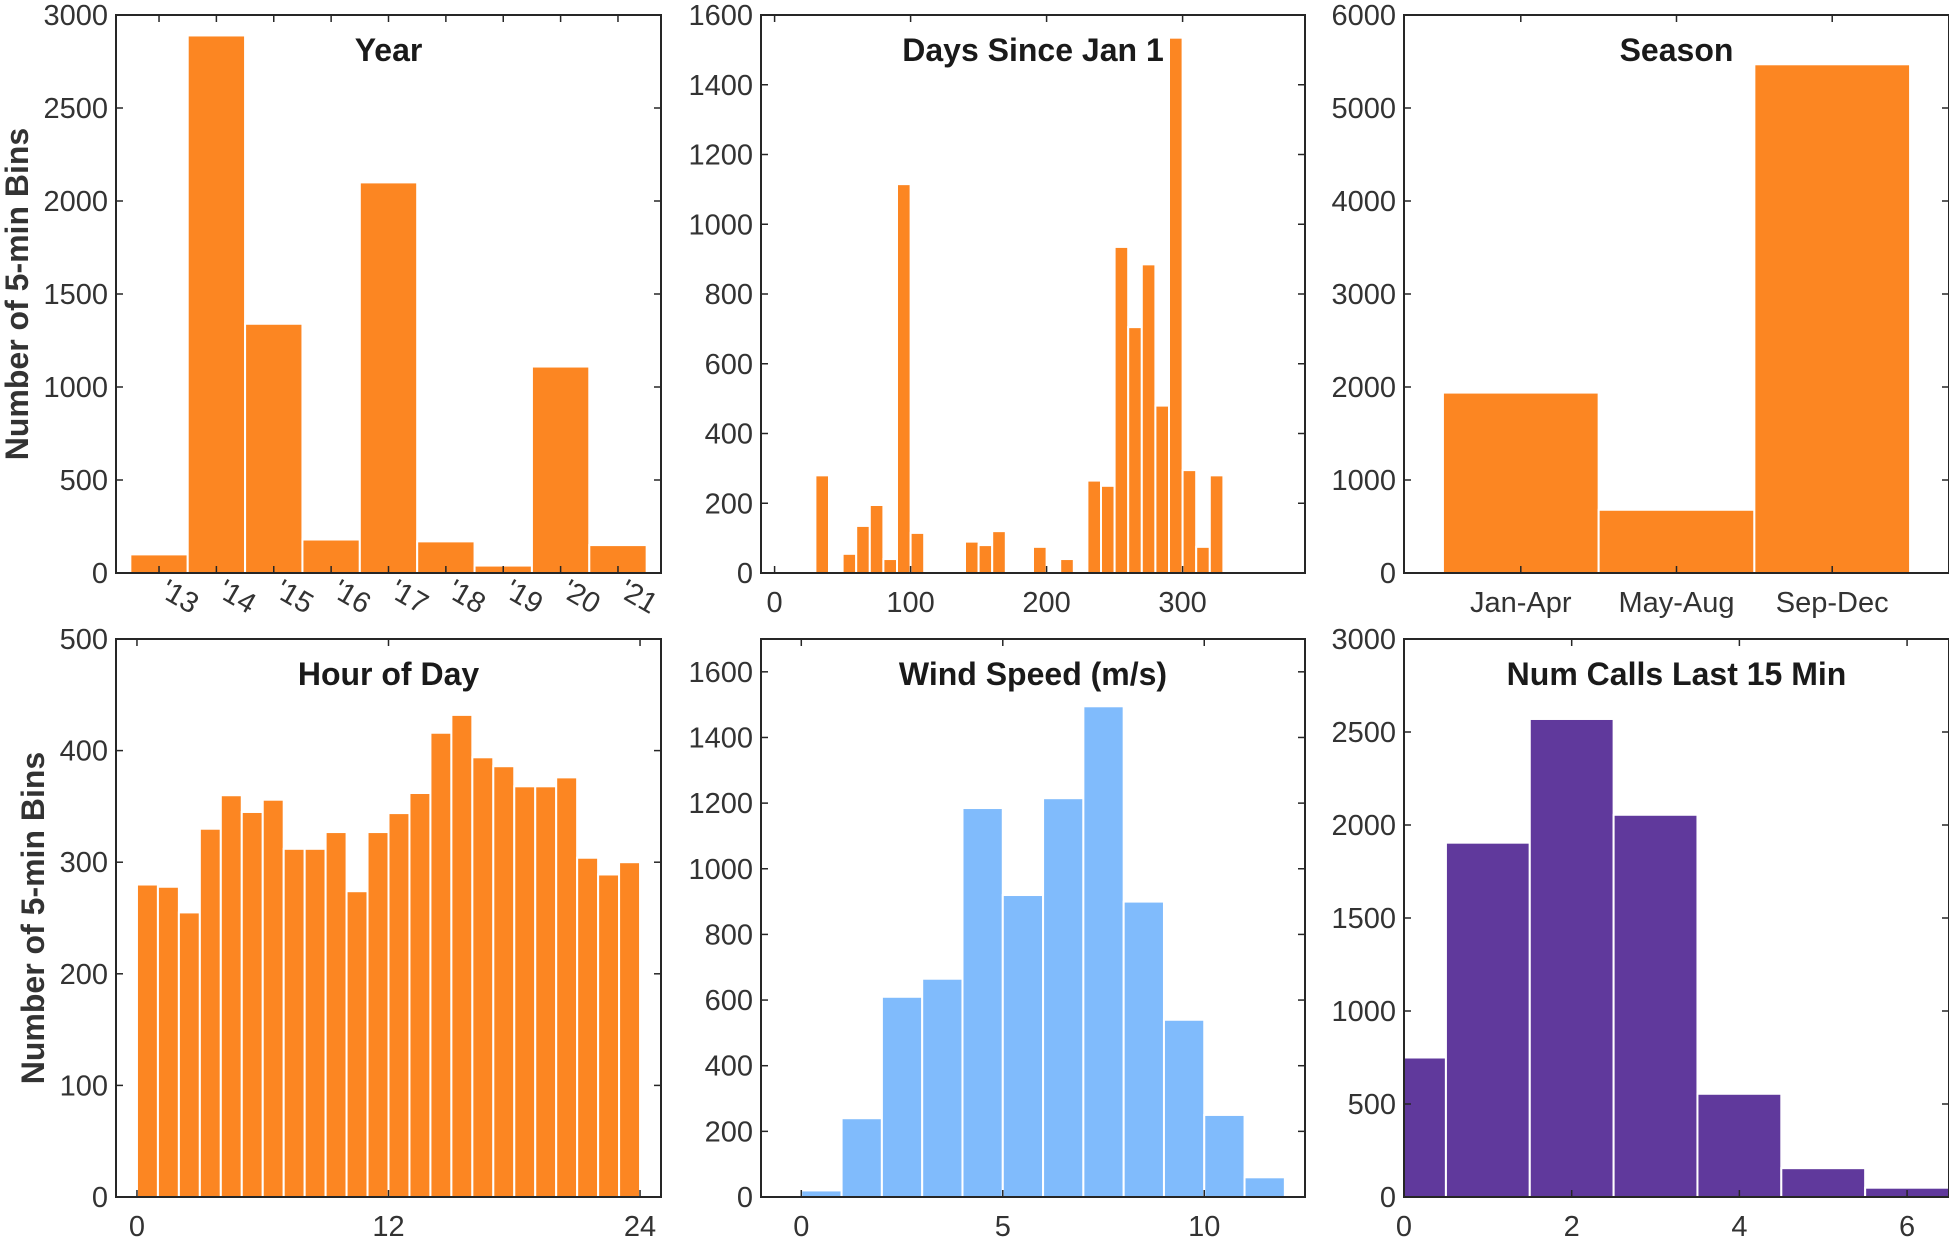 This screenshot has width=1949, height=1240. Describe the element at coordinates (75, 202) in the screenshot. I see `y-tick-label: 2000` at that location.